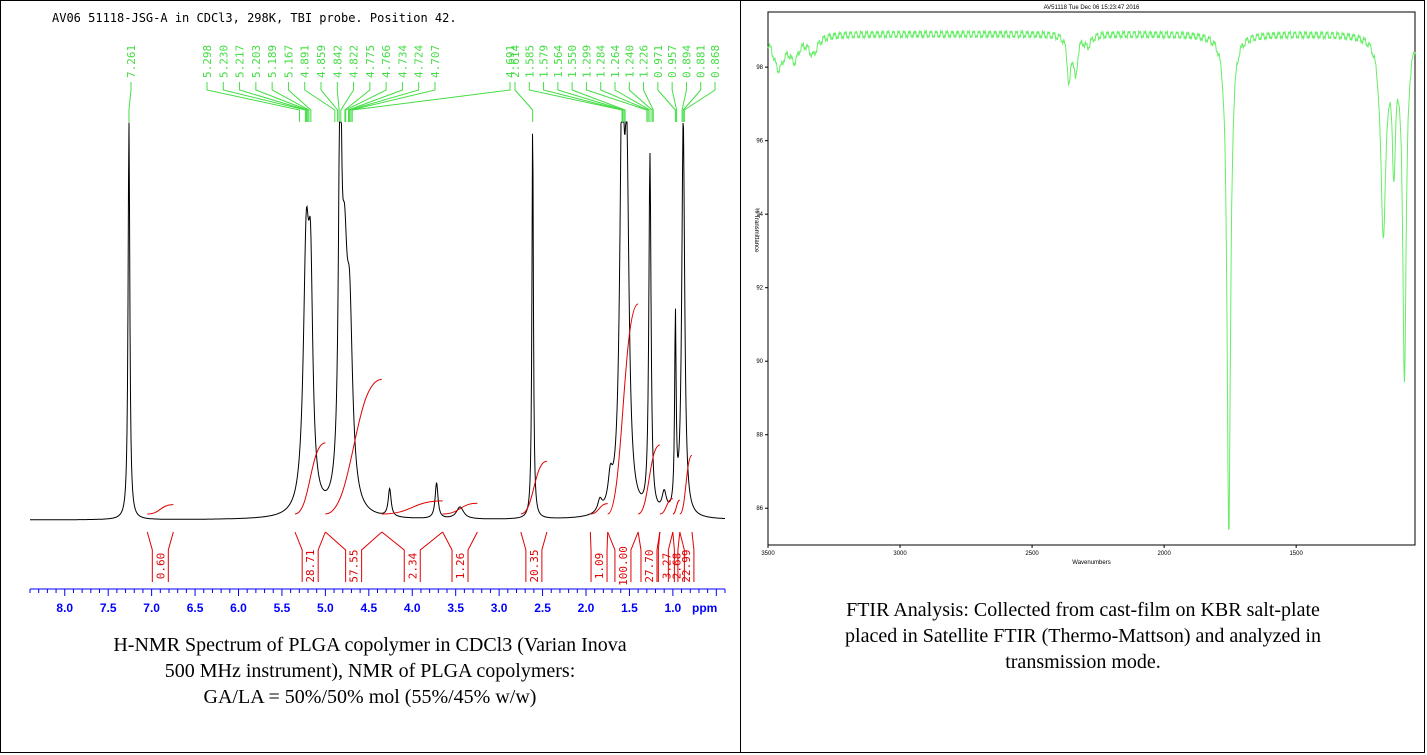 This screenshot has width=1427, height=755. Describe the element at coordinates (586, 608) in the screenshot. I see `nmr-x-tick-label: 2.0` at that location.